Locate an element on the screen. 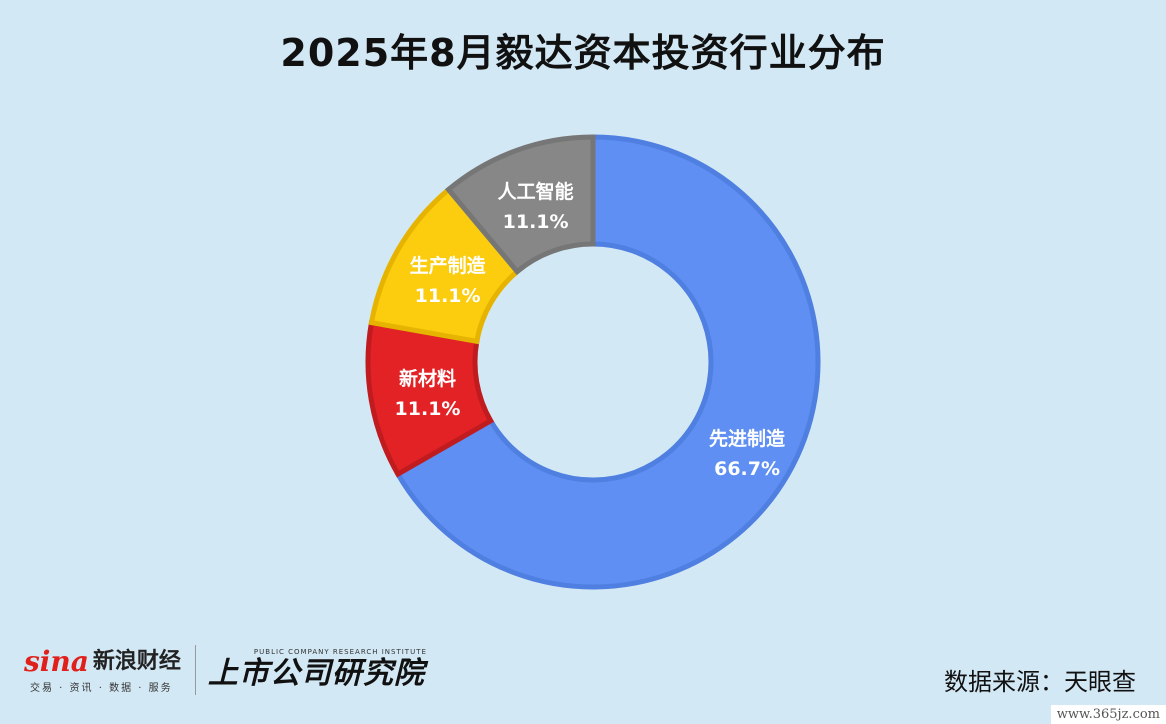  slice-label-2: 生产制造 is located at coordinates (448, 265).